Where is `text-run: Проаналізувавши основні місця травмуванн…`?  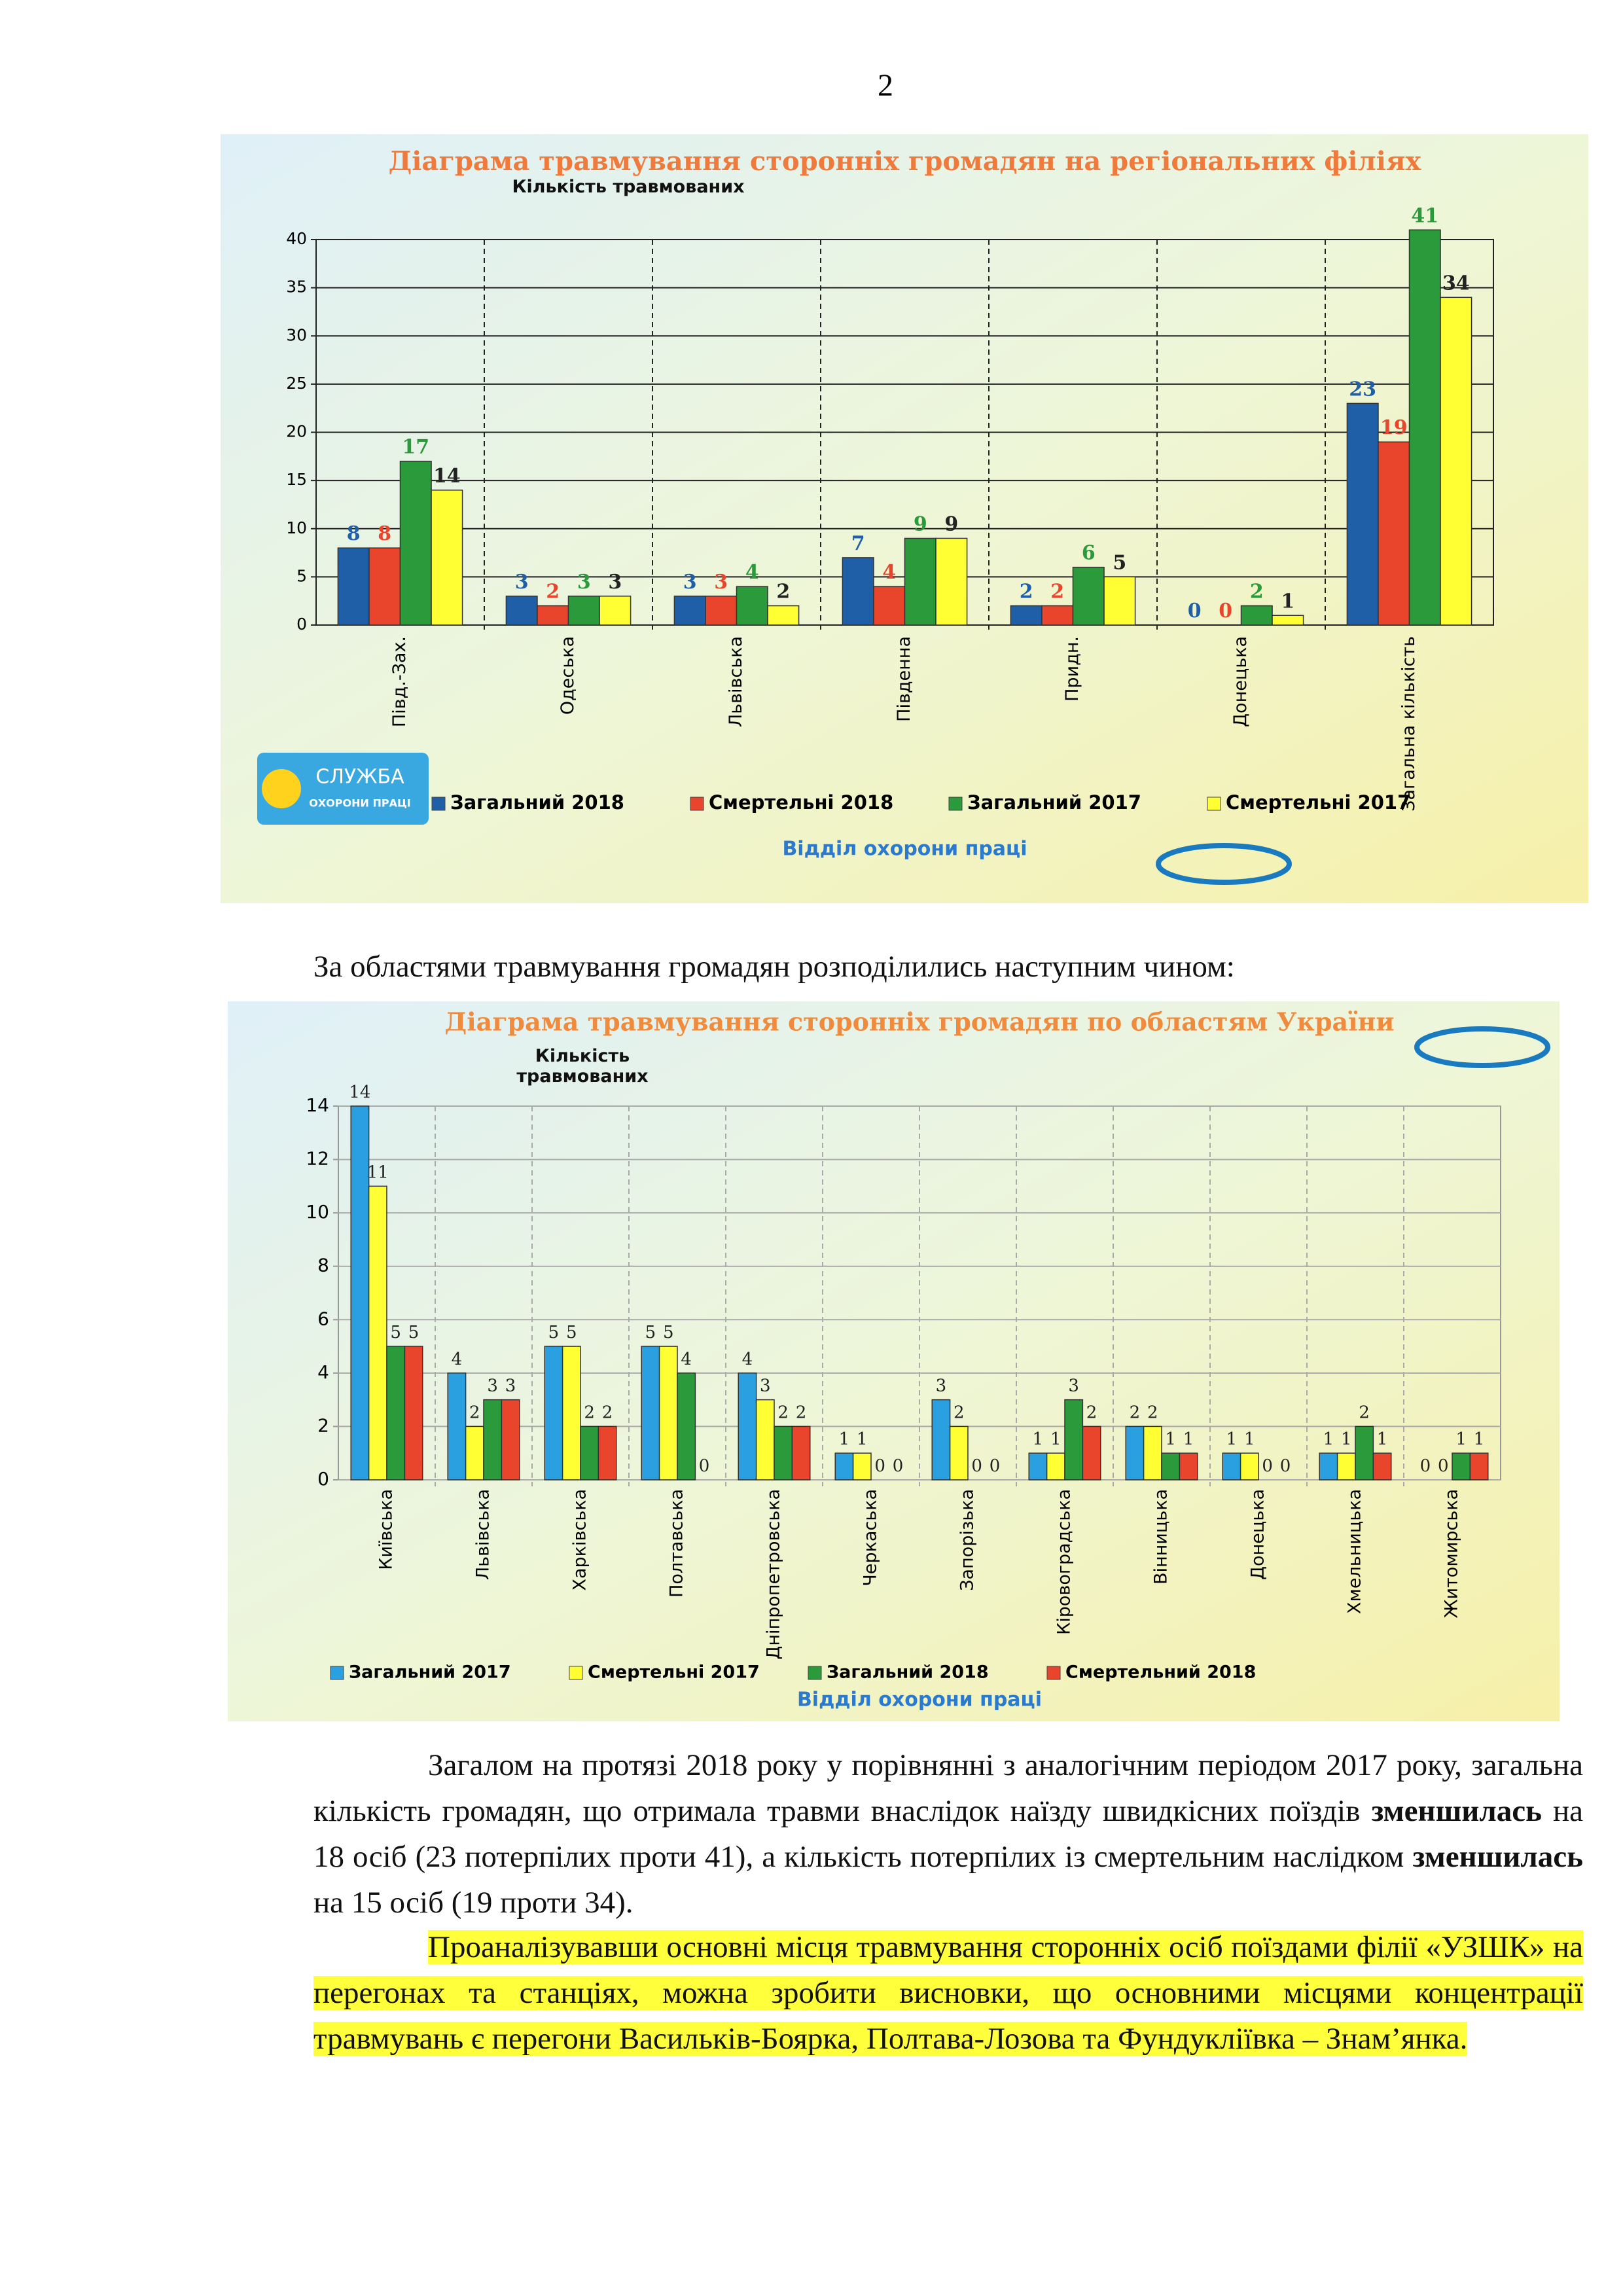 text-run: Проаналізувавши основні місця травмуванн… is located at coordinates (948, 1993).